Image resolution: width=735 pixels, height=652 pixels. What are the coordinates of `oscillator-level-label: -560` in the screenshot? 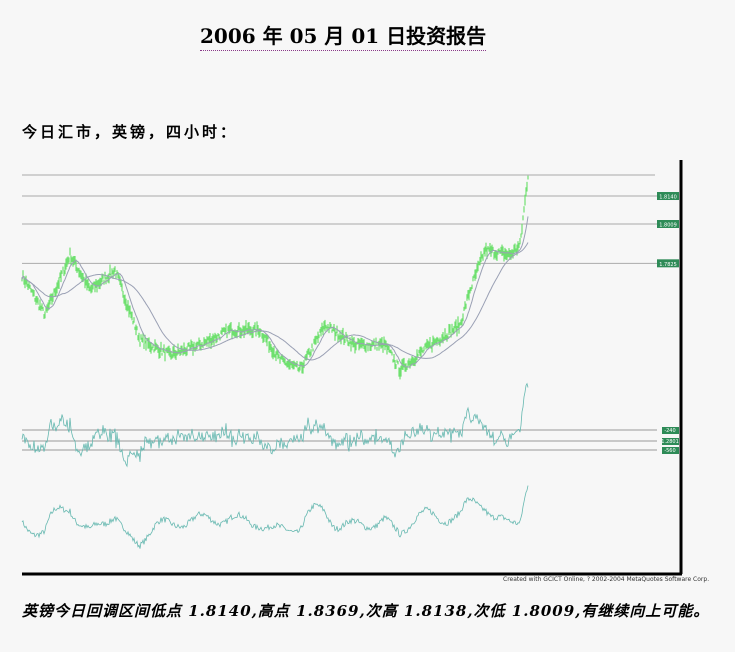 It's located at (669, 451).